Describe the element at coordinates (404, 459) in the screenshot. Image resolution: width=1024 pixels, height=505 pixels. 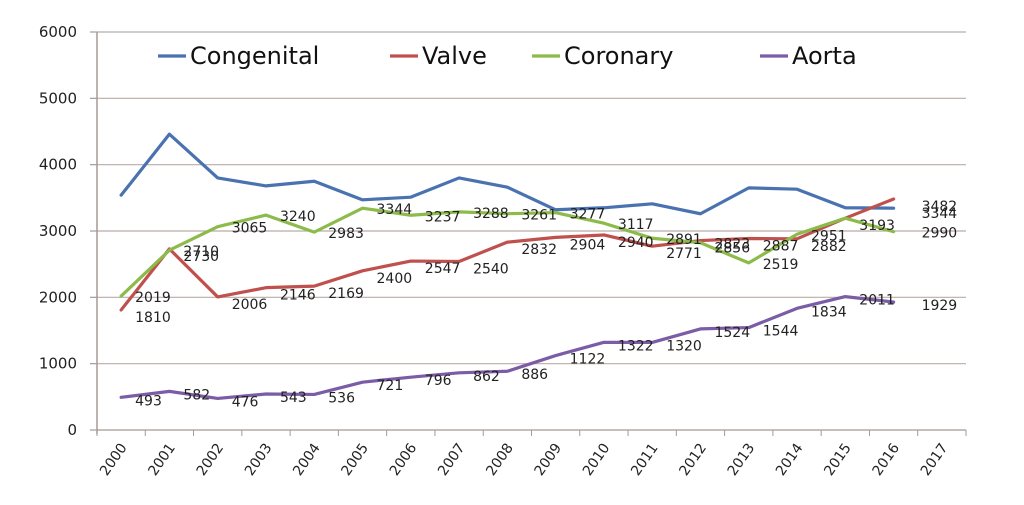
I see `x-tick-label: 2006` at that location.